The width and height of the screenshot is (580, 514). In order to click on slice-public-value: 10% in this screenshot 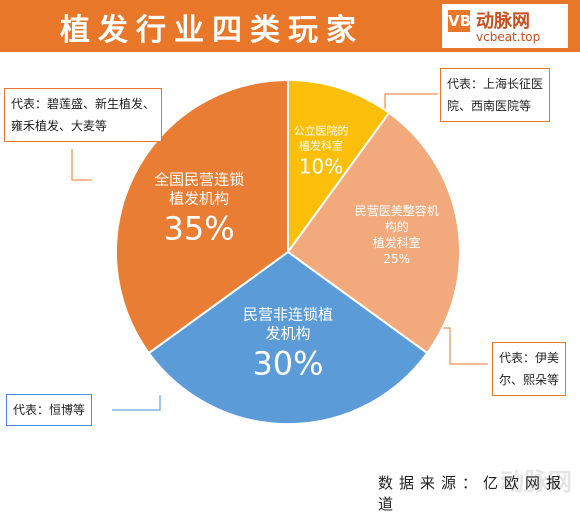, I will do `click(321, 167)`.